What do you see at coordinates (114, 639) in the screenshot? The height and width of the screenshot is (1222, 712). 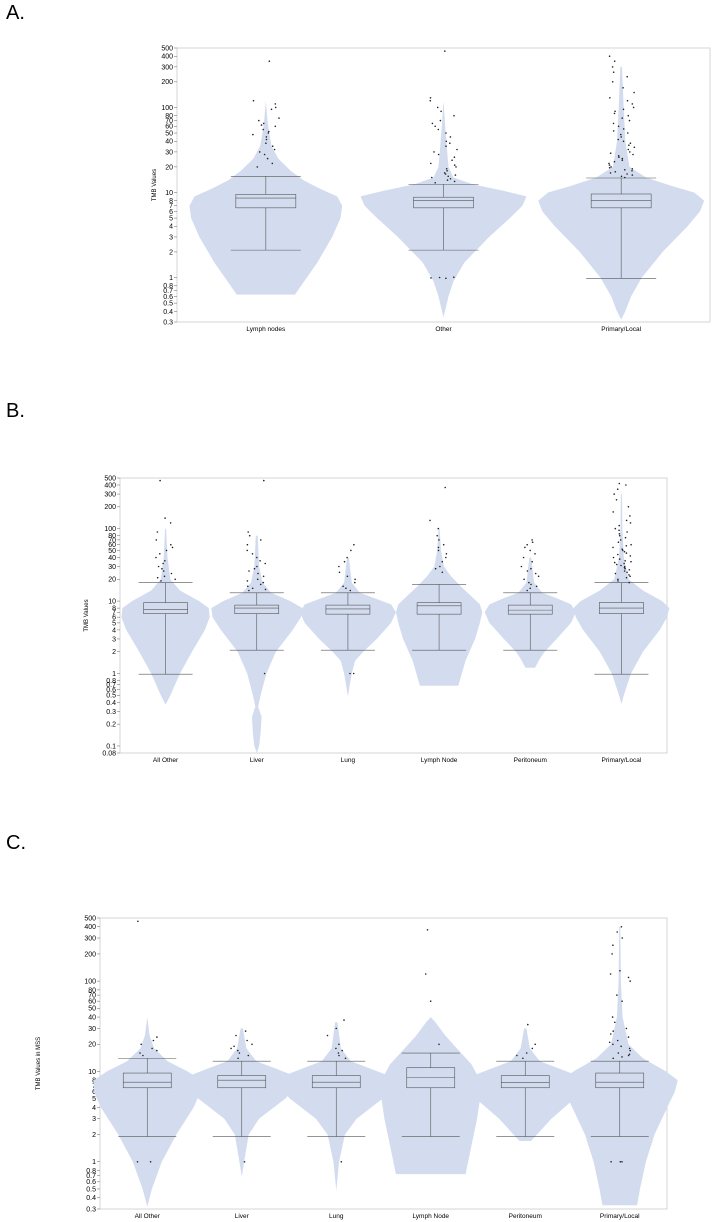 I see `y-tick-label: 3` at bounding box center [114, 639].